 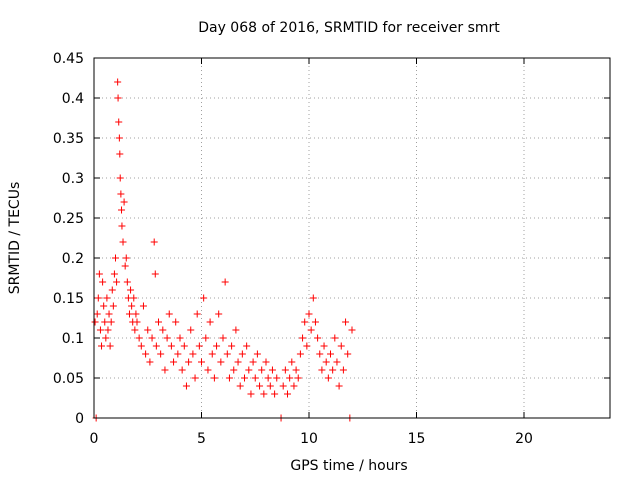 I want to click on x-tick-label: 15, so click(x=417, y=439).